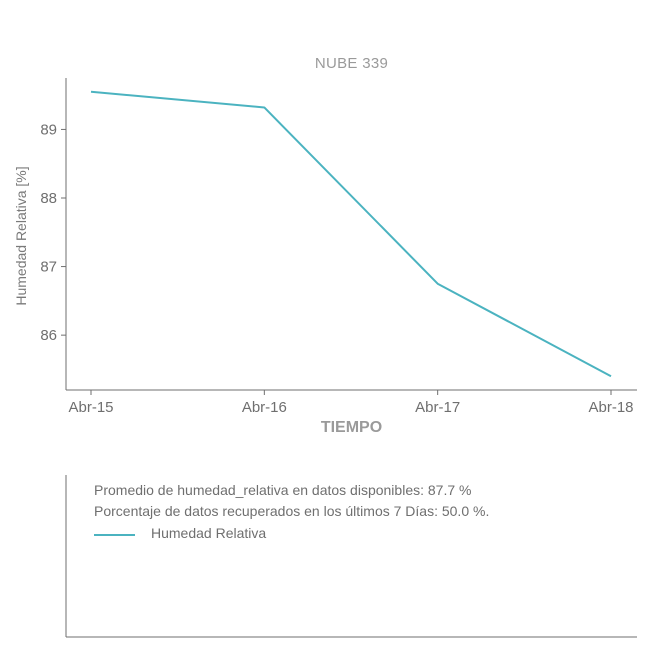 This screenshot has width=650, height=650. Describe the element at coordinates (209, 533) in the screenshot. I see `legend-label: Humedad Relativa` at that location.